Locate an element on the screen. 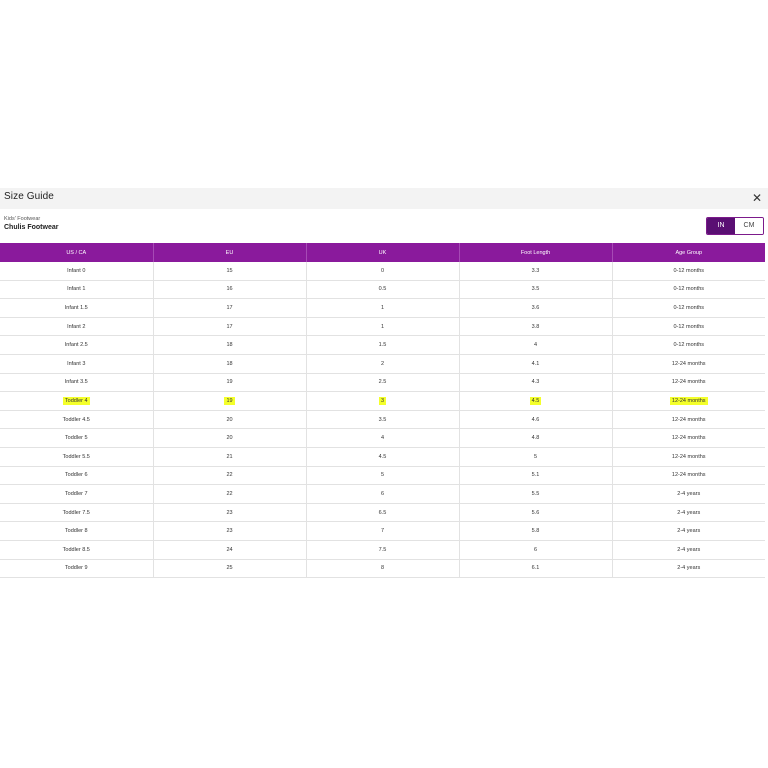 The image size is (768, 768). cell-foot-length: 4.6 is located at coordinates (536, 420).